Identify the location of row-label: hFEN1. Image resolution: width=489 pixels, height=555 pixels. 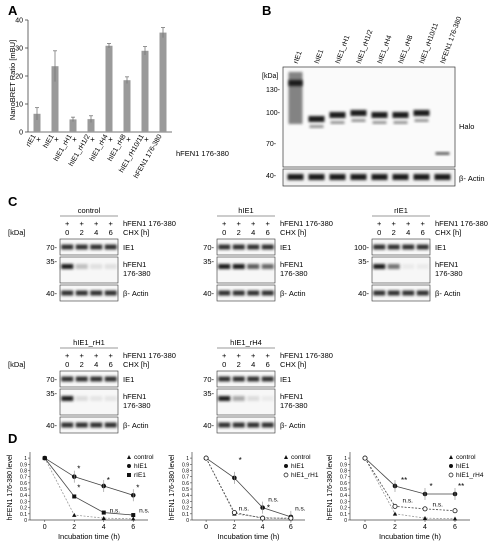
(134, 396).